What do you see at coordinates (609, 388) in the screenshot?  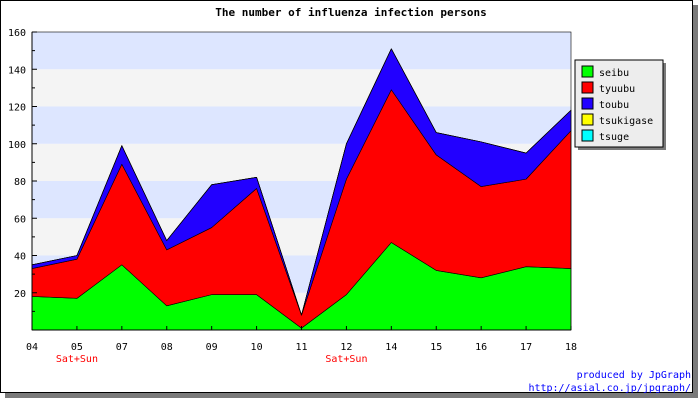 I see `credit-line-2: http://asial.co.jp/jpgraph/` at bounding box center [609, 388].